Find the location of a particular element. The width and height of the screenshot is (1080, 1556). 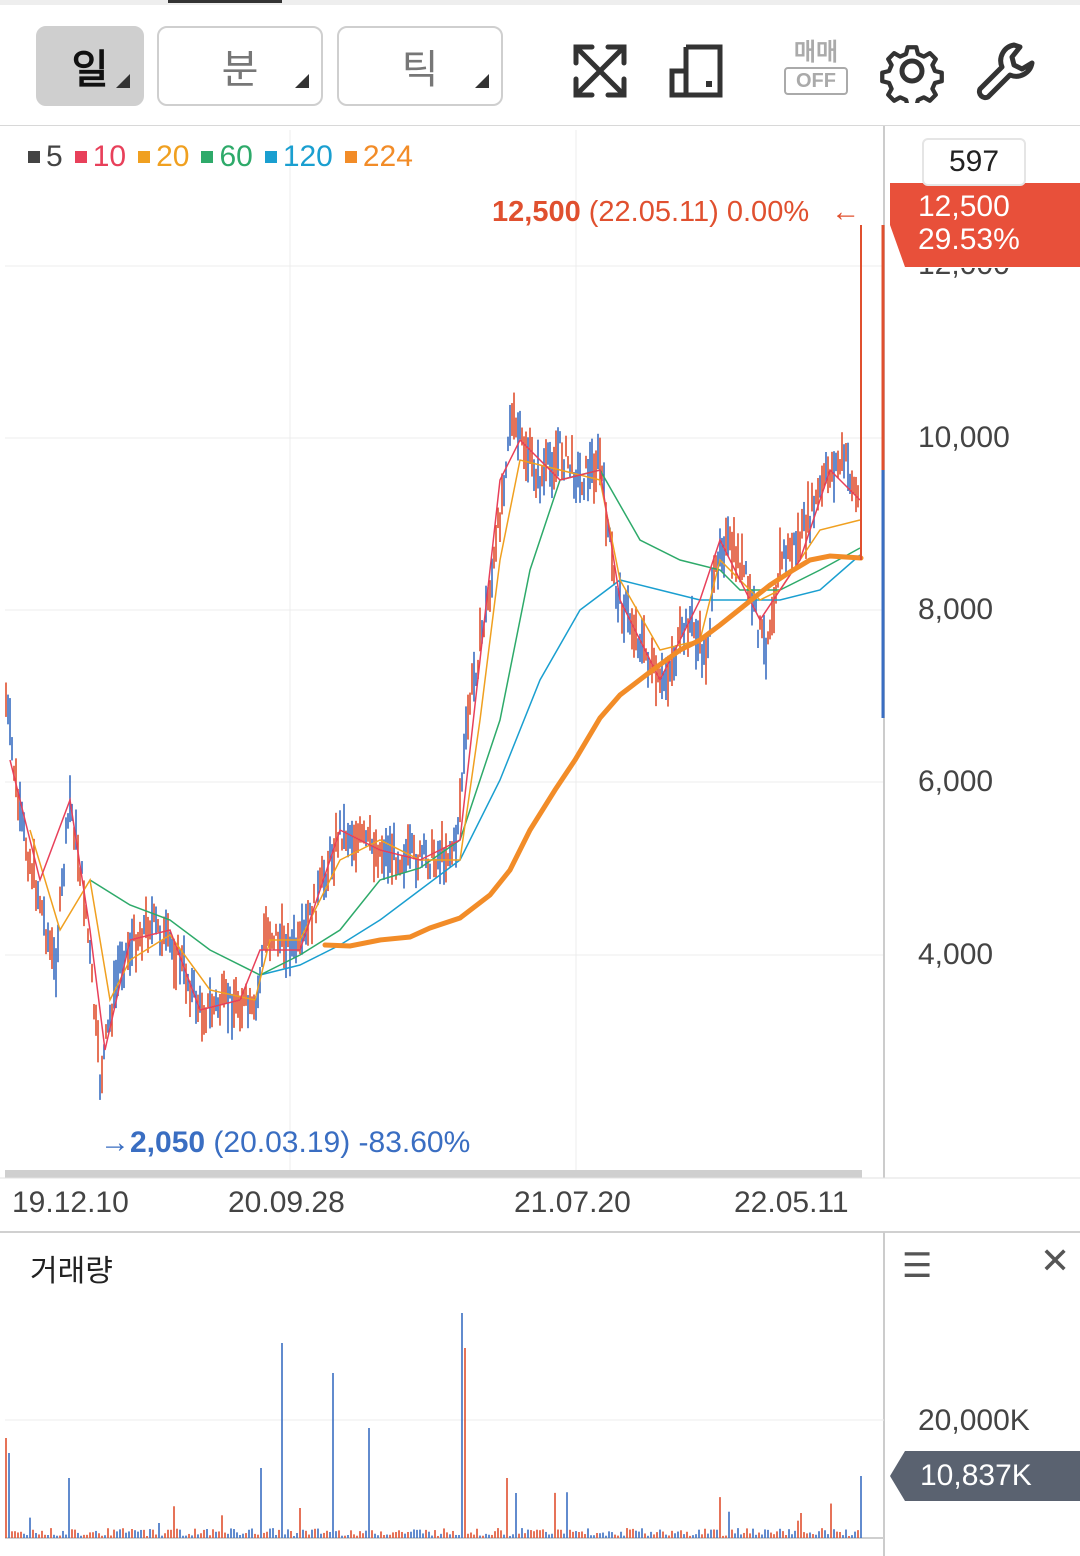

wrench-icon is located at coordinates (1006, 71).